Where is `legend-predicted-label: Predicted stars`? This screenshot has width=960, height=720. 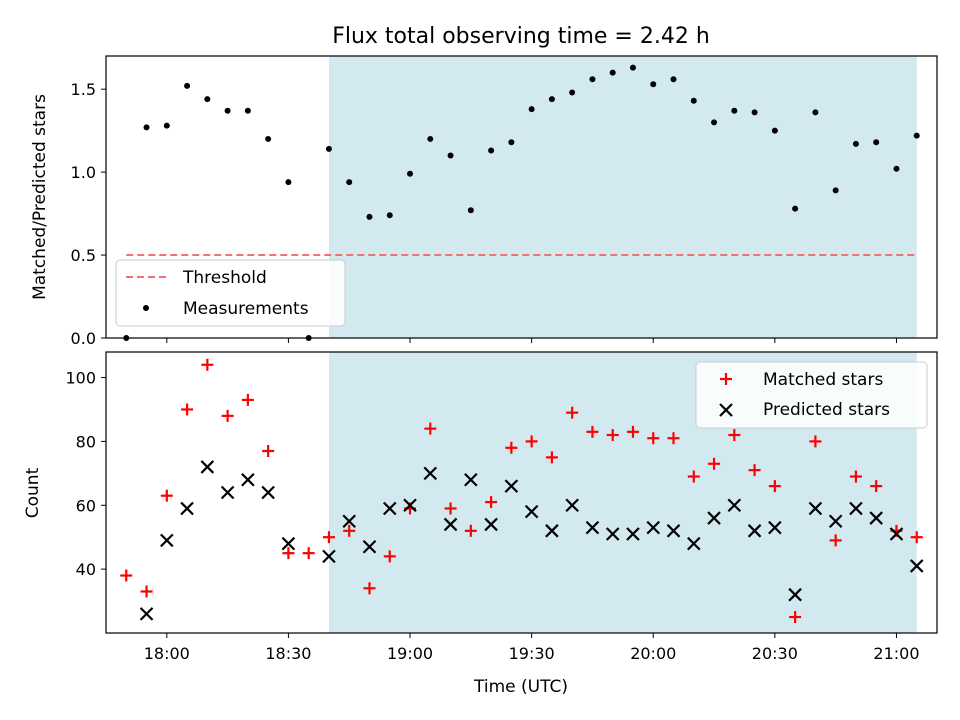
legend-predicted-label: Predicted stars is located at coordinates (826, 410).